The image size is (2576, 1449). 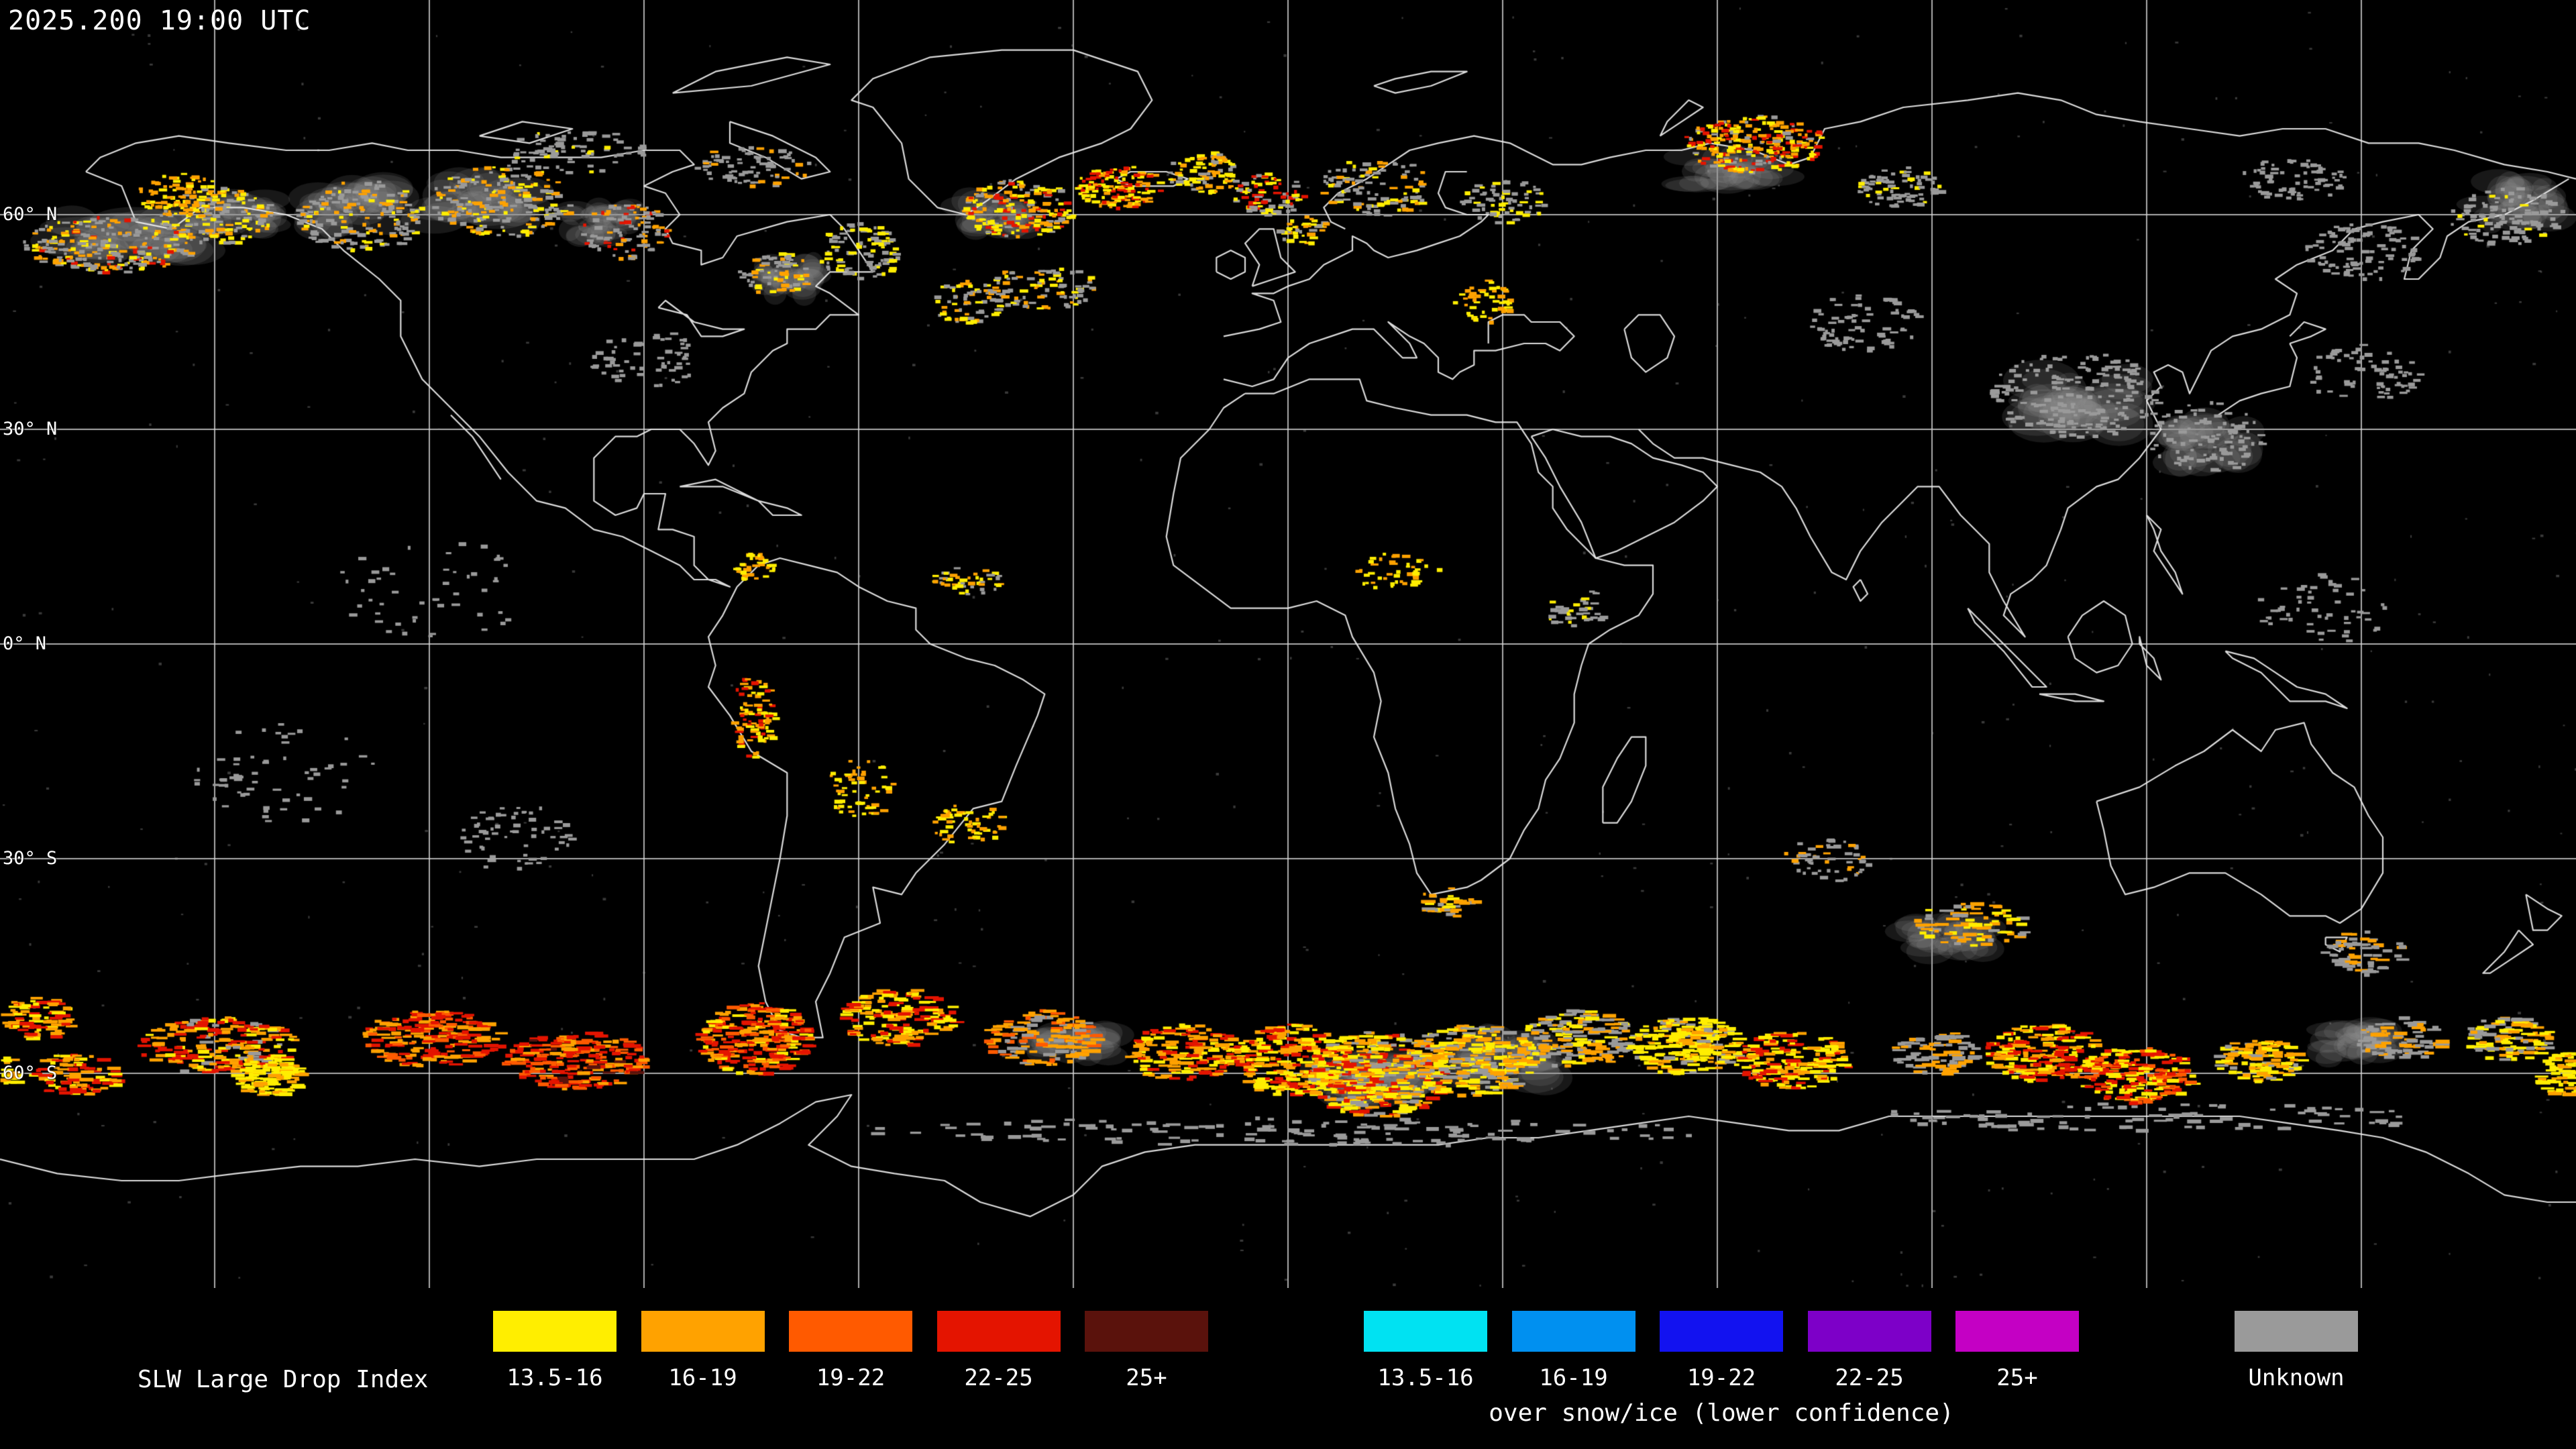 I want to click on timestamp: 2025.200 19:00 UTC, so click(x=159, y=20).